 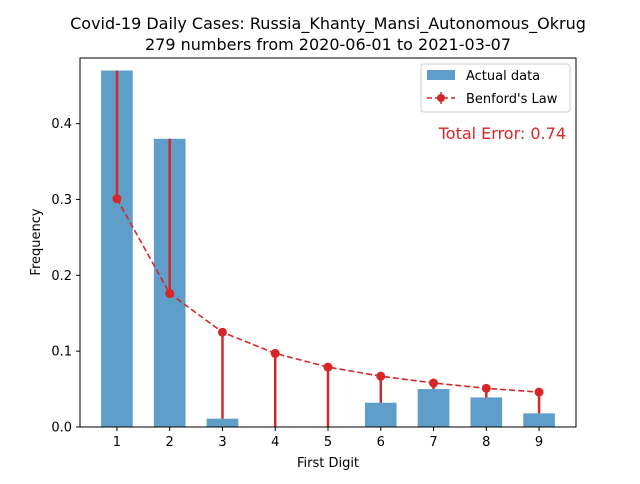 What do you see at coordinates (222, 442) in the screenshot?
I see `x-tick-label-3: 3` at bounding box center [222, 442].